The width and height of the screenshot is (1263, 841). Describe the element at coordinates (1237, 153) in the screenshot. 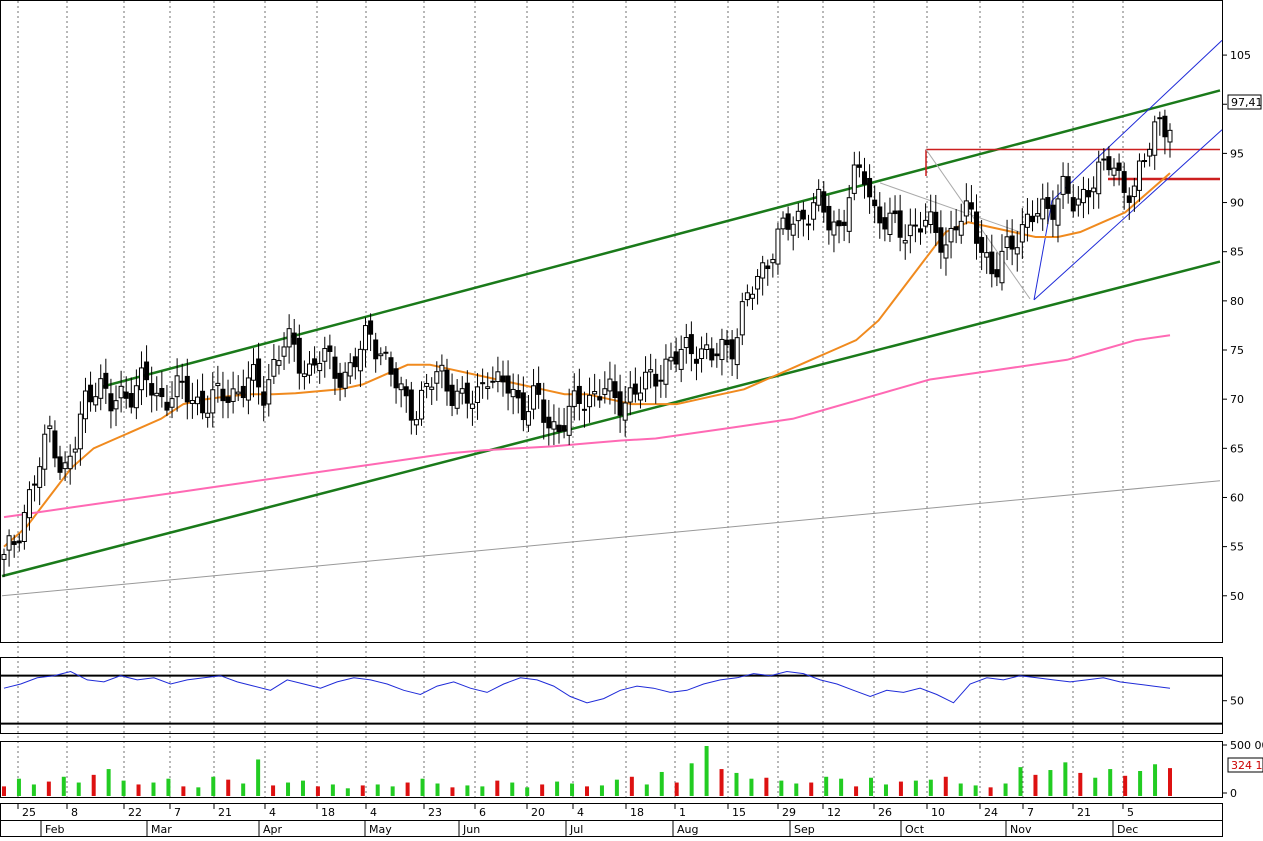

I see `price-tick-label-95: 95` at that location.